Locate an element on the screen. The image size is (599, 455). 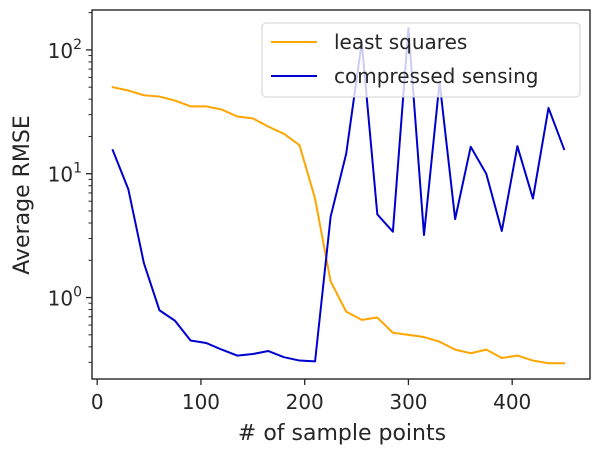
y-axis-title: Average RMSE is located at coordinates (22, 194).